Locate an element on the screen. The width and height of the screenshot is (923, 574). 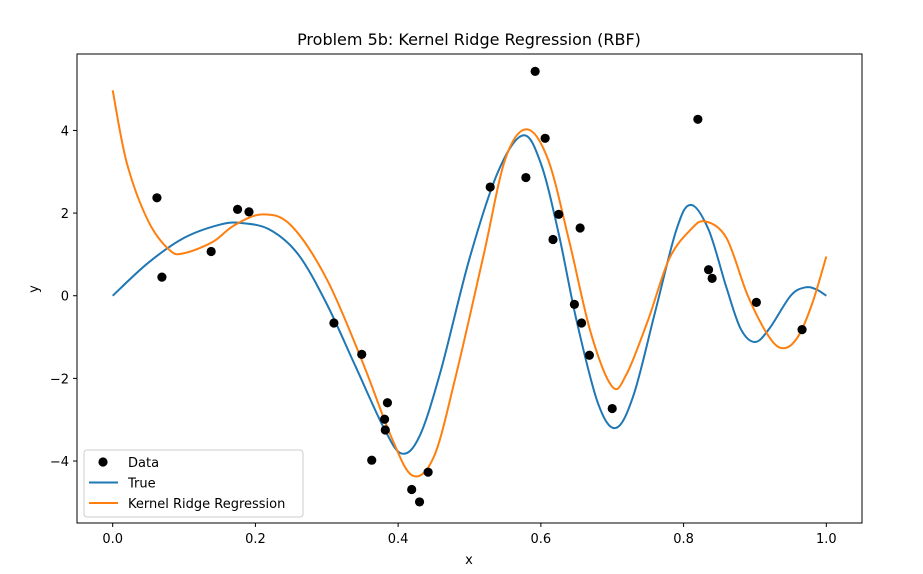
legend-label-data: Data is located at coordinates (143, 463).